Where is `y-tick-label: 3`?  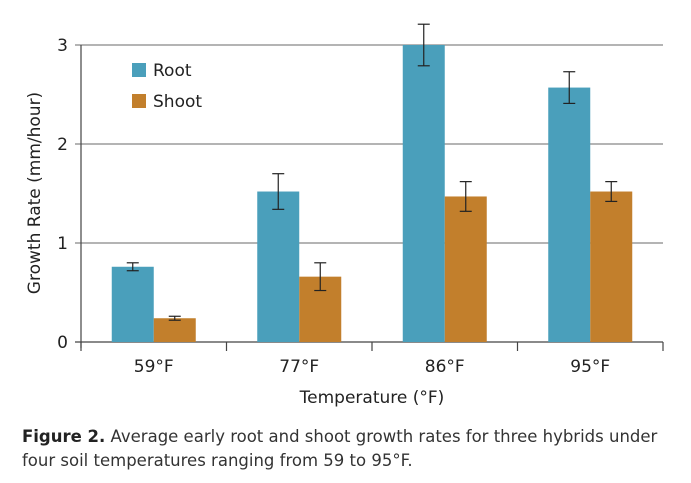
y-tick-label: 3 is located at coordinates (62, 46).